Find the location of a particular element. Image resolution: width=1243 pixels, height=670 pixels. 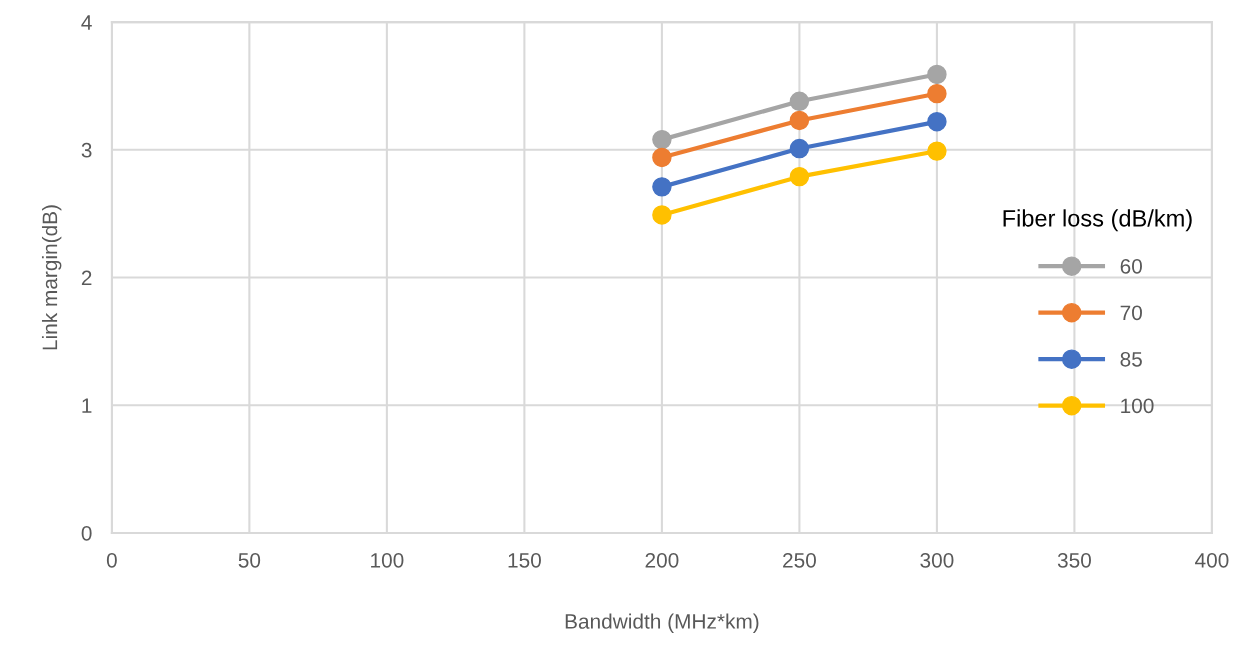

y-tick-label: 4 is located at coordinates (86, 22).